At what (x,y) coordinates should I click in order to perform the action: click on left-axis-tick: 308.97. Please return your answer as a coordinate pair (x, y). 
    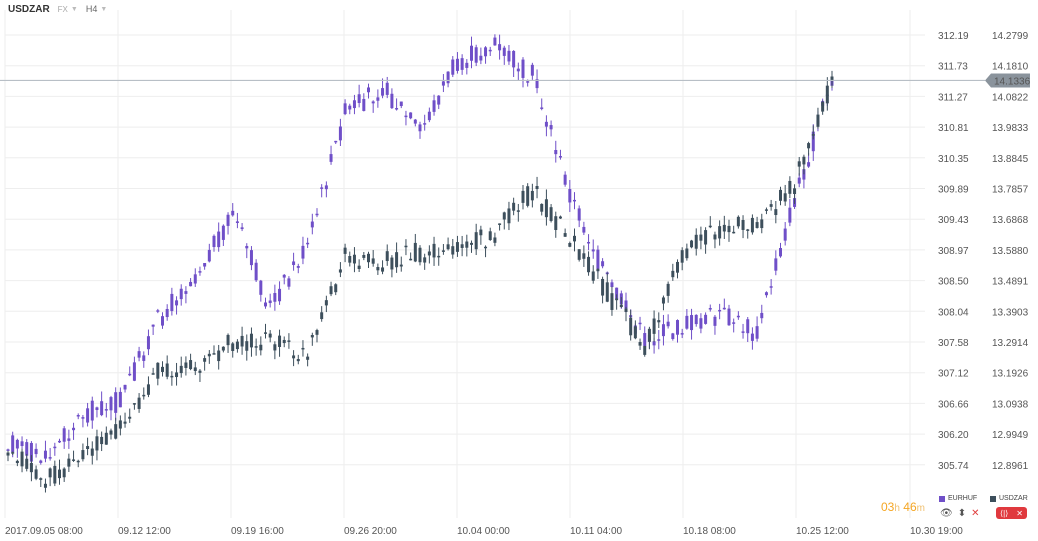
    Looking at the image, I should click on (953, 251).